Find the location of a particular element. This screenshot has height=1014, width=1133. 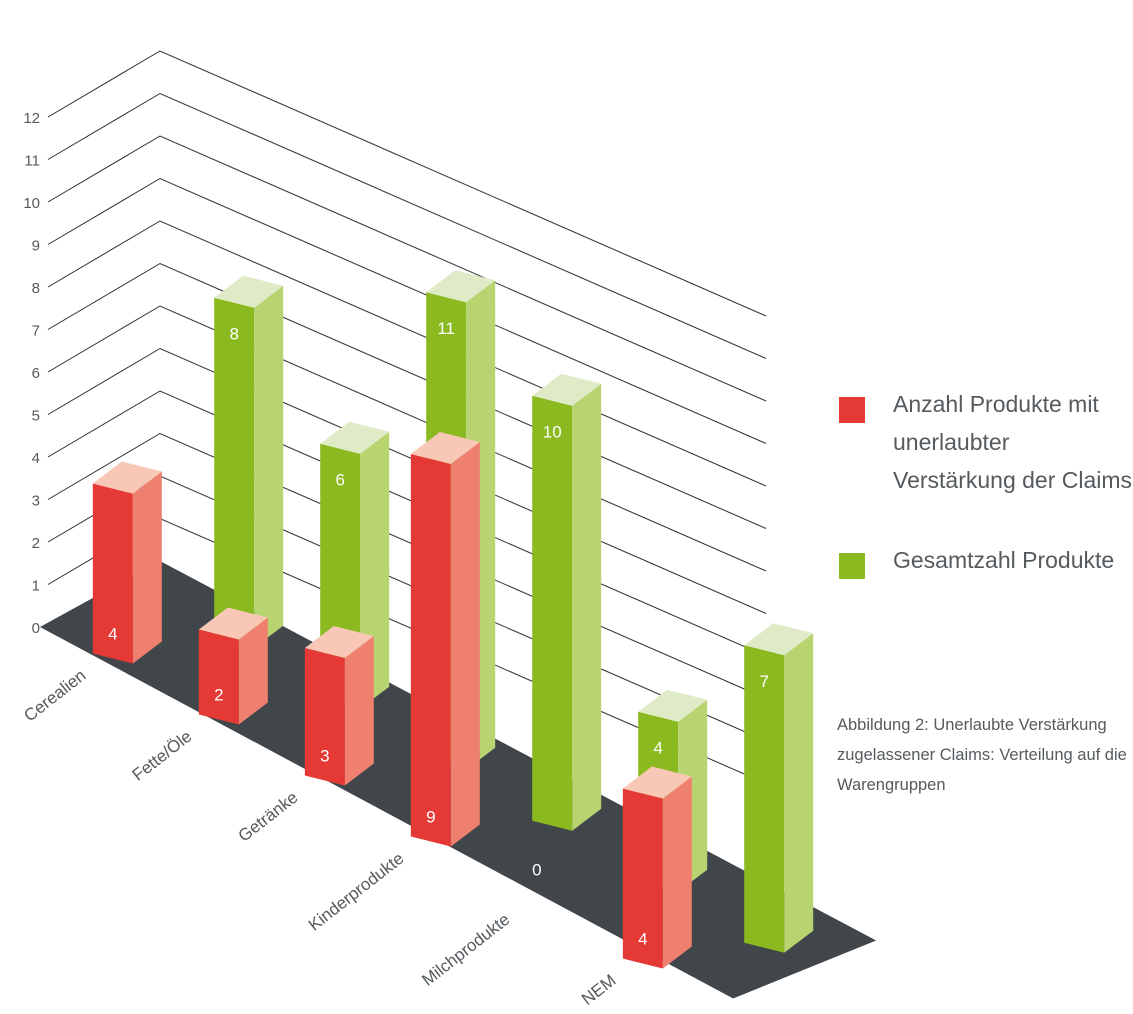

category-label: Milchprodukte is located at coordinates (465, 950).